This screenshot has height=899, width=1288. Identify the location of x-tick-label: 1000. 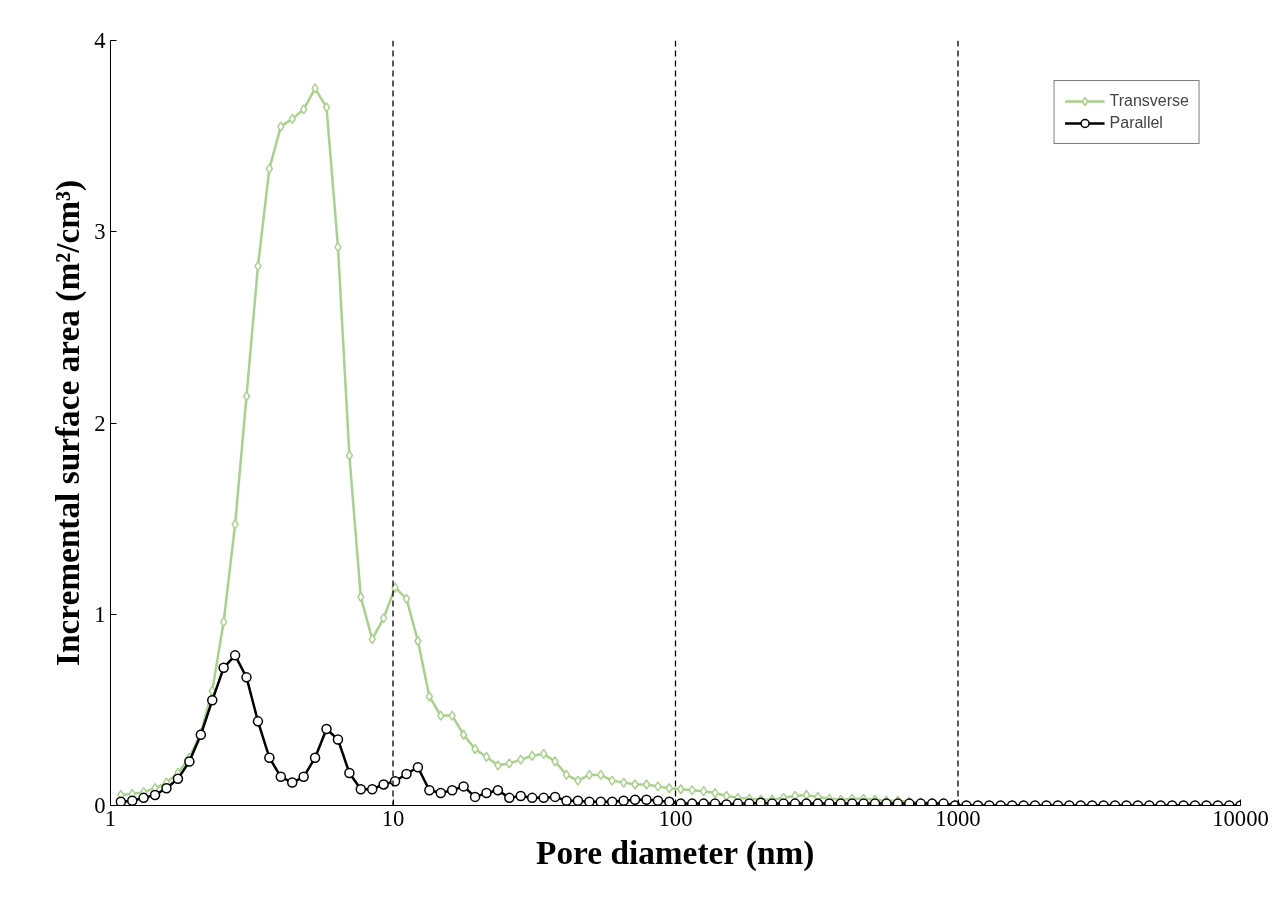
(958, 818).